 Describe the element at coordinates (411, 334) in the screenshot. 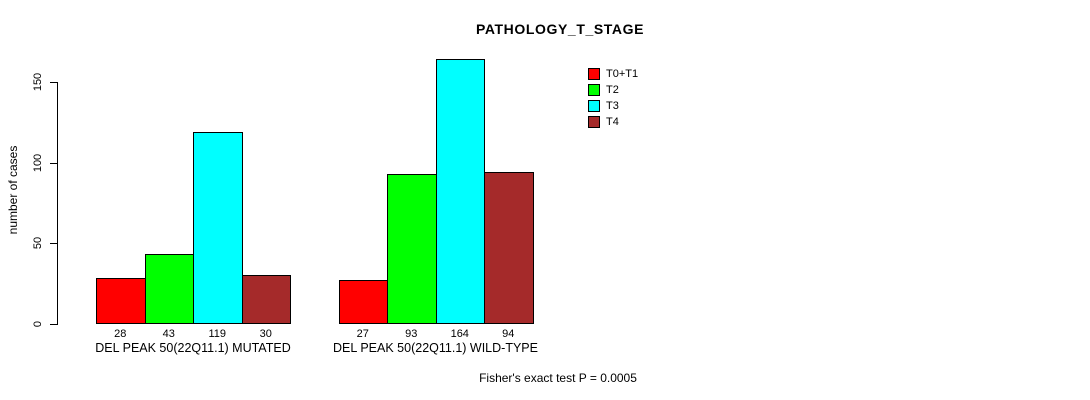

I see `bar-value-label: 93` at that location.